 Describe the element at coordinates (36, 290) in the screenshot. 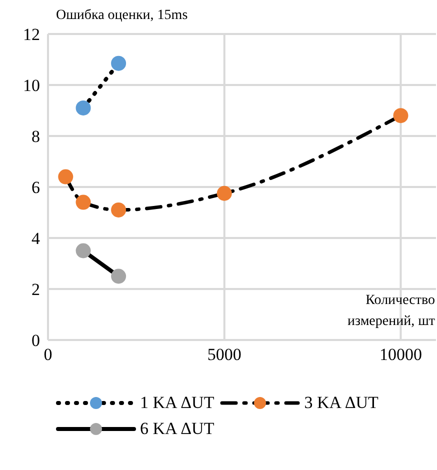

I see `y-tick-label: 2` at that location.